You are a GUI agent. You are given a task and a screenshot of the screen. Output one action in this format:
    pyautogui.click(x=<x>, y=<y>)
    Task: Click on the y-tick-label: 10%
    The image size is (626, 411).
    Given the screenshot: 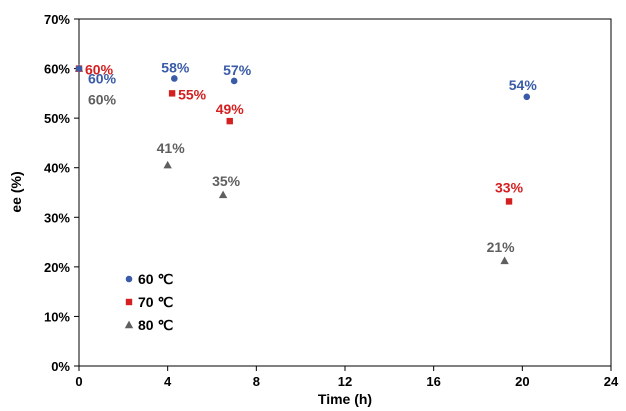 What is the action you would take?
    pyautogui.click(x=57, y=316)
    